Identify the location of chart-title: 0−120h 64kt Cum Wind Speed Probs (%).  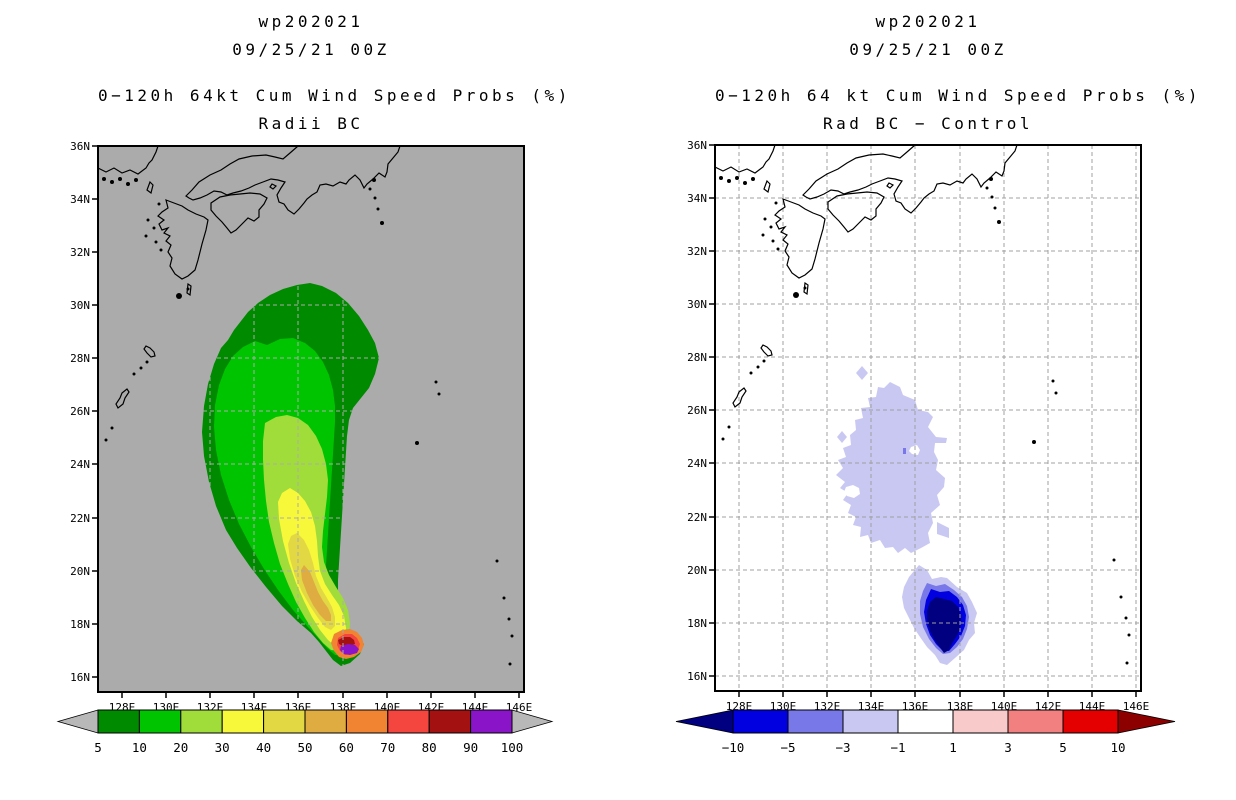
(334, 95).